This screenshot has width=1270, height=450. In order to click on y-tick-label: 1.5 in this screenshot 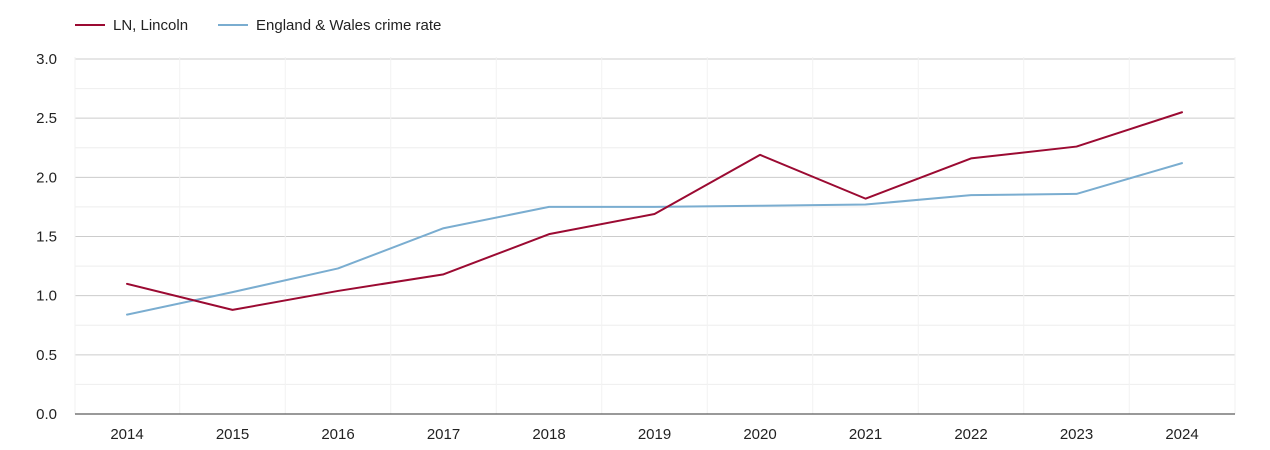, I will do `click(46, 237)`.